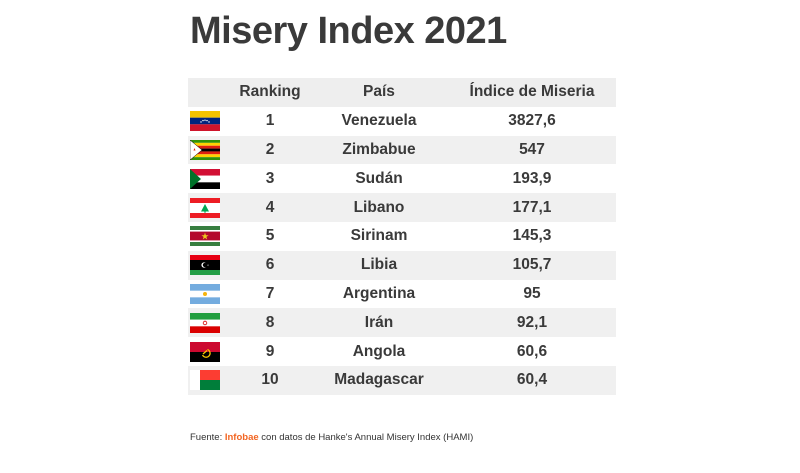 Image resolution: width=800 pixels, height=473 pixels. I want to click on zimbabwe-flag, so click(205, 149).